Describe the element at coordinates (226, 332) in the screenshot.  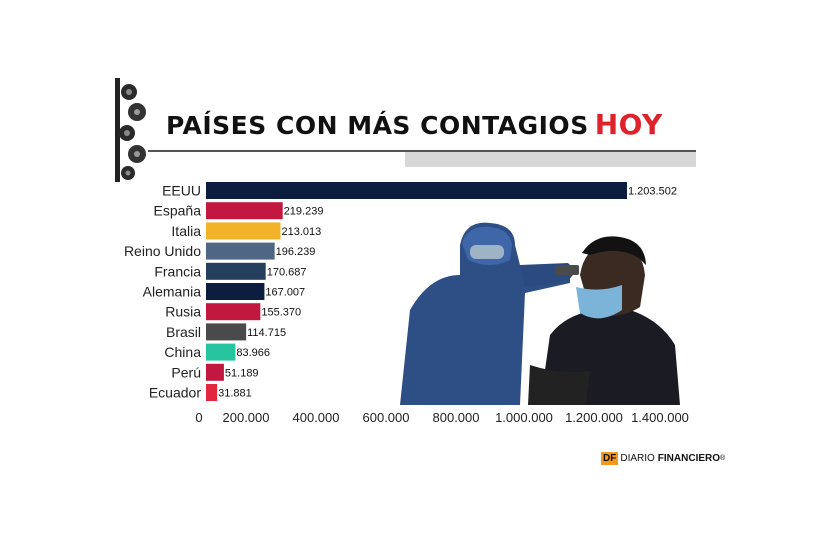
I see `bar-brasil` at that location.